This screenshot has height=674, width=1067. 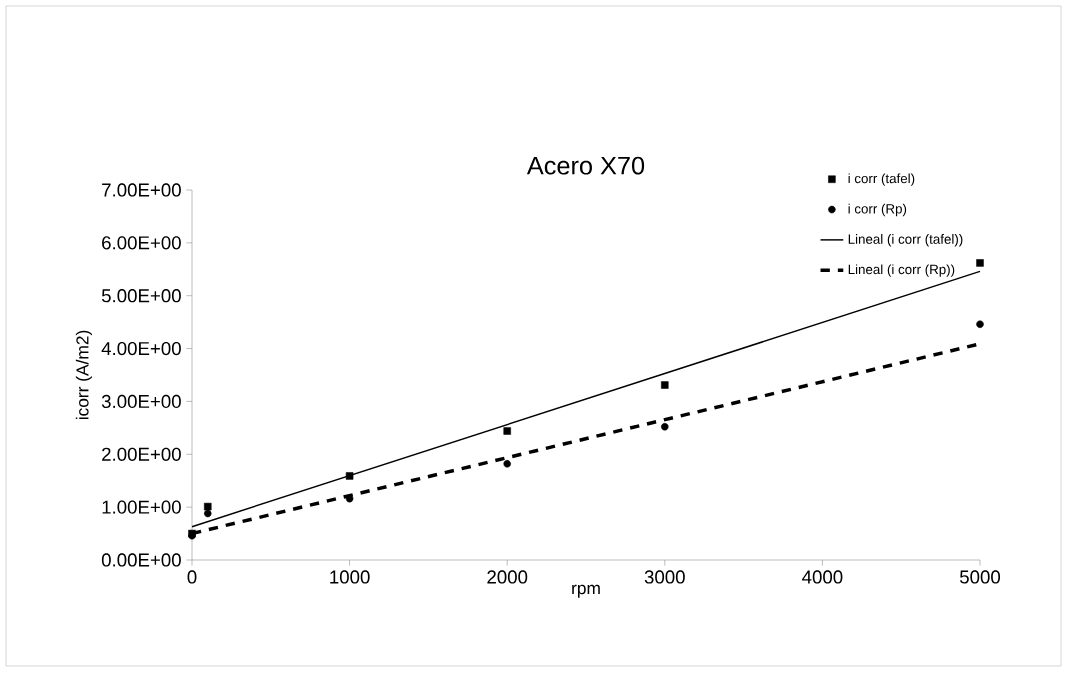 I want to click on y-tick-label: 0.00E+00, so click(x=141, y=560).